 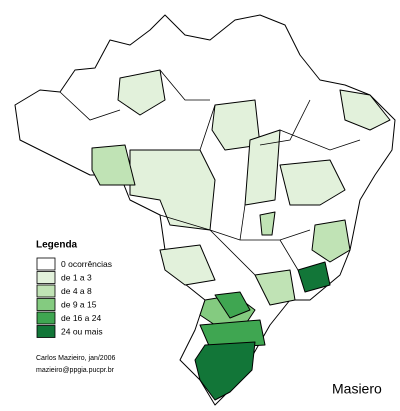 What do you see at coordinates (79, 304) in the screenshot?
I see `legend-label: de 9 a 15` at bounding box center [79, 304].